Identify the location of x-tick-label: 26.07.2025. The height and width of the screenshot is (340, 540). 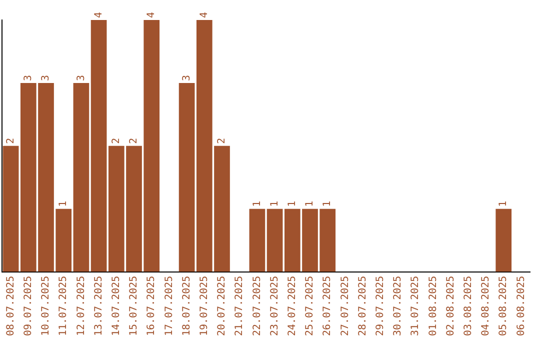
(328, 306).